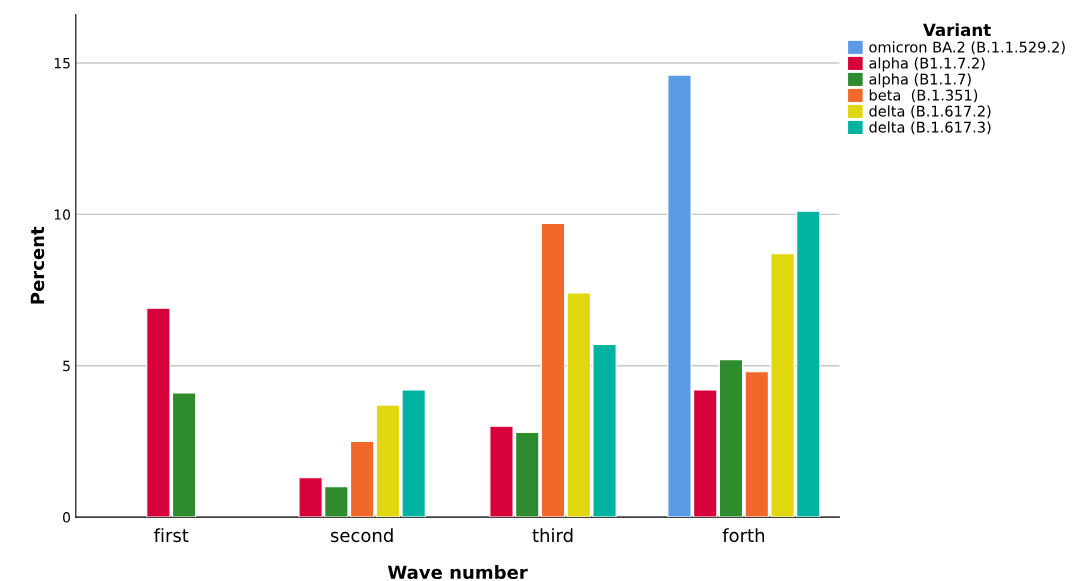  I want to click on legend-label: delta (B.1.617.3), so click(930, 128).